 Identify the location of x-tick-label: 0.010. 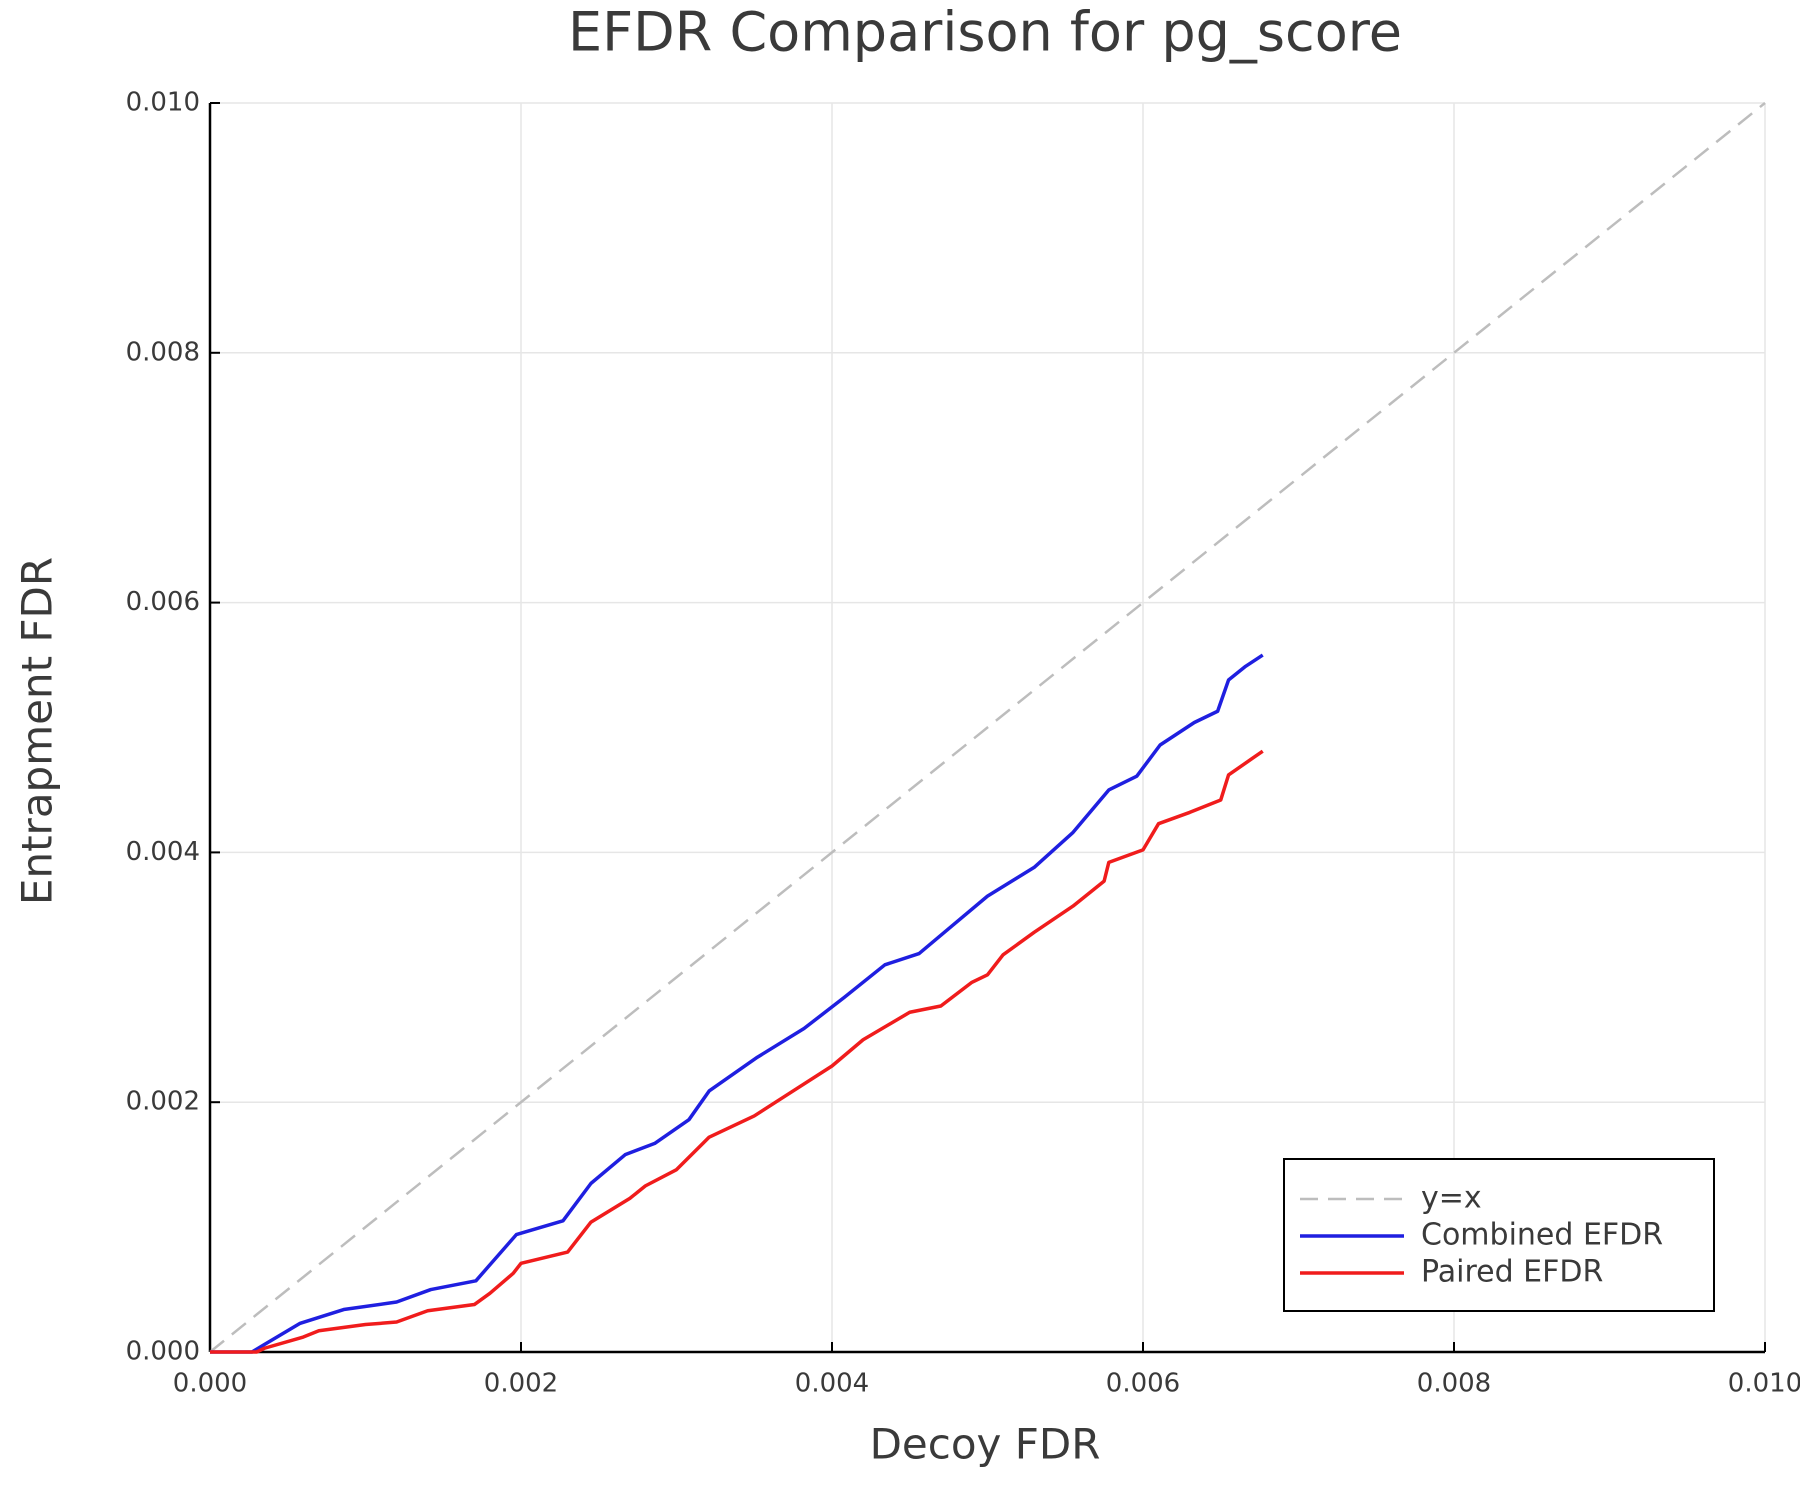
(1764, 1384).